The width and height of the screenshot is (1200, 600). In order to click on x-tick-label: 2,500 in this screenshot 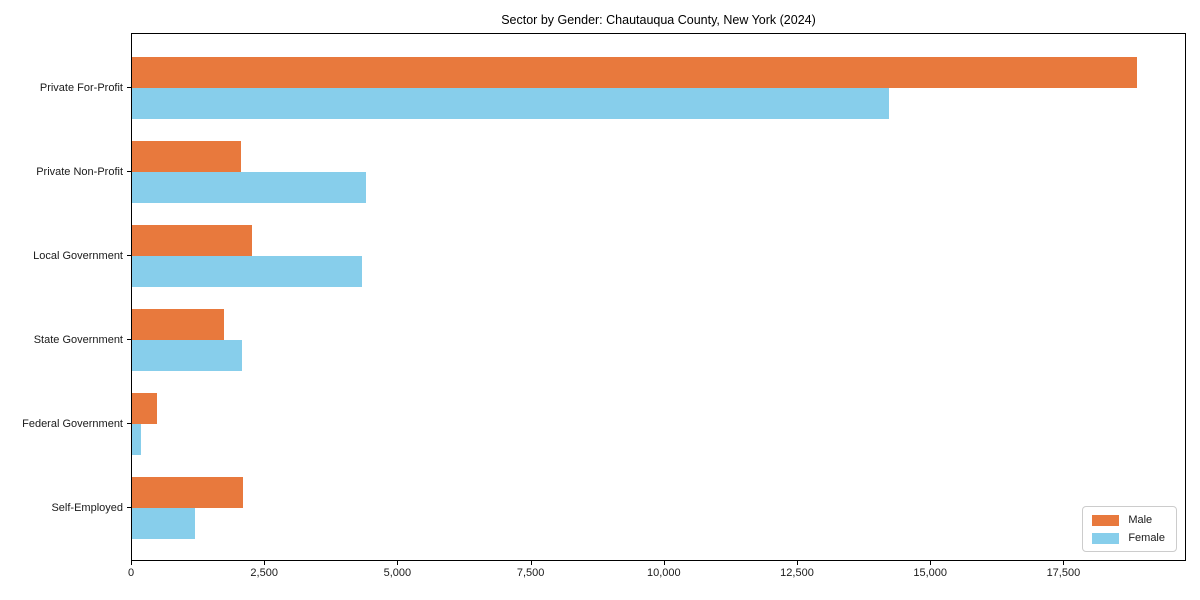, I will do `click(264, 573)`.